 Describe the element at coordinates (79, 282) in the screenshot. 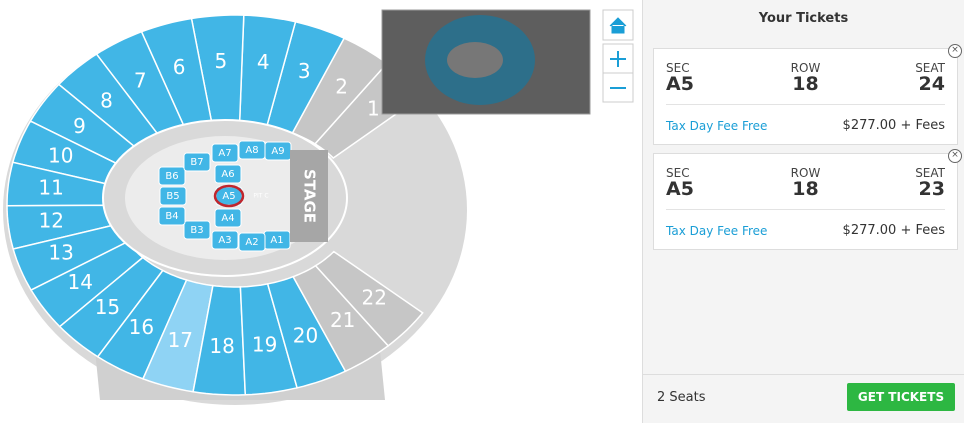

I see `section-label: 14` at that location.